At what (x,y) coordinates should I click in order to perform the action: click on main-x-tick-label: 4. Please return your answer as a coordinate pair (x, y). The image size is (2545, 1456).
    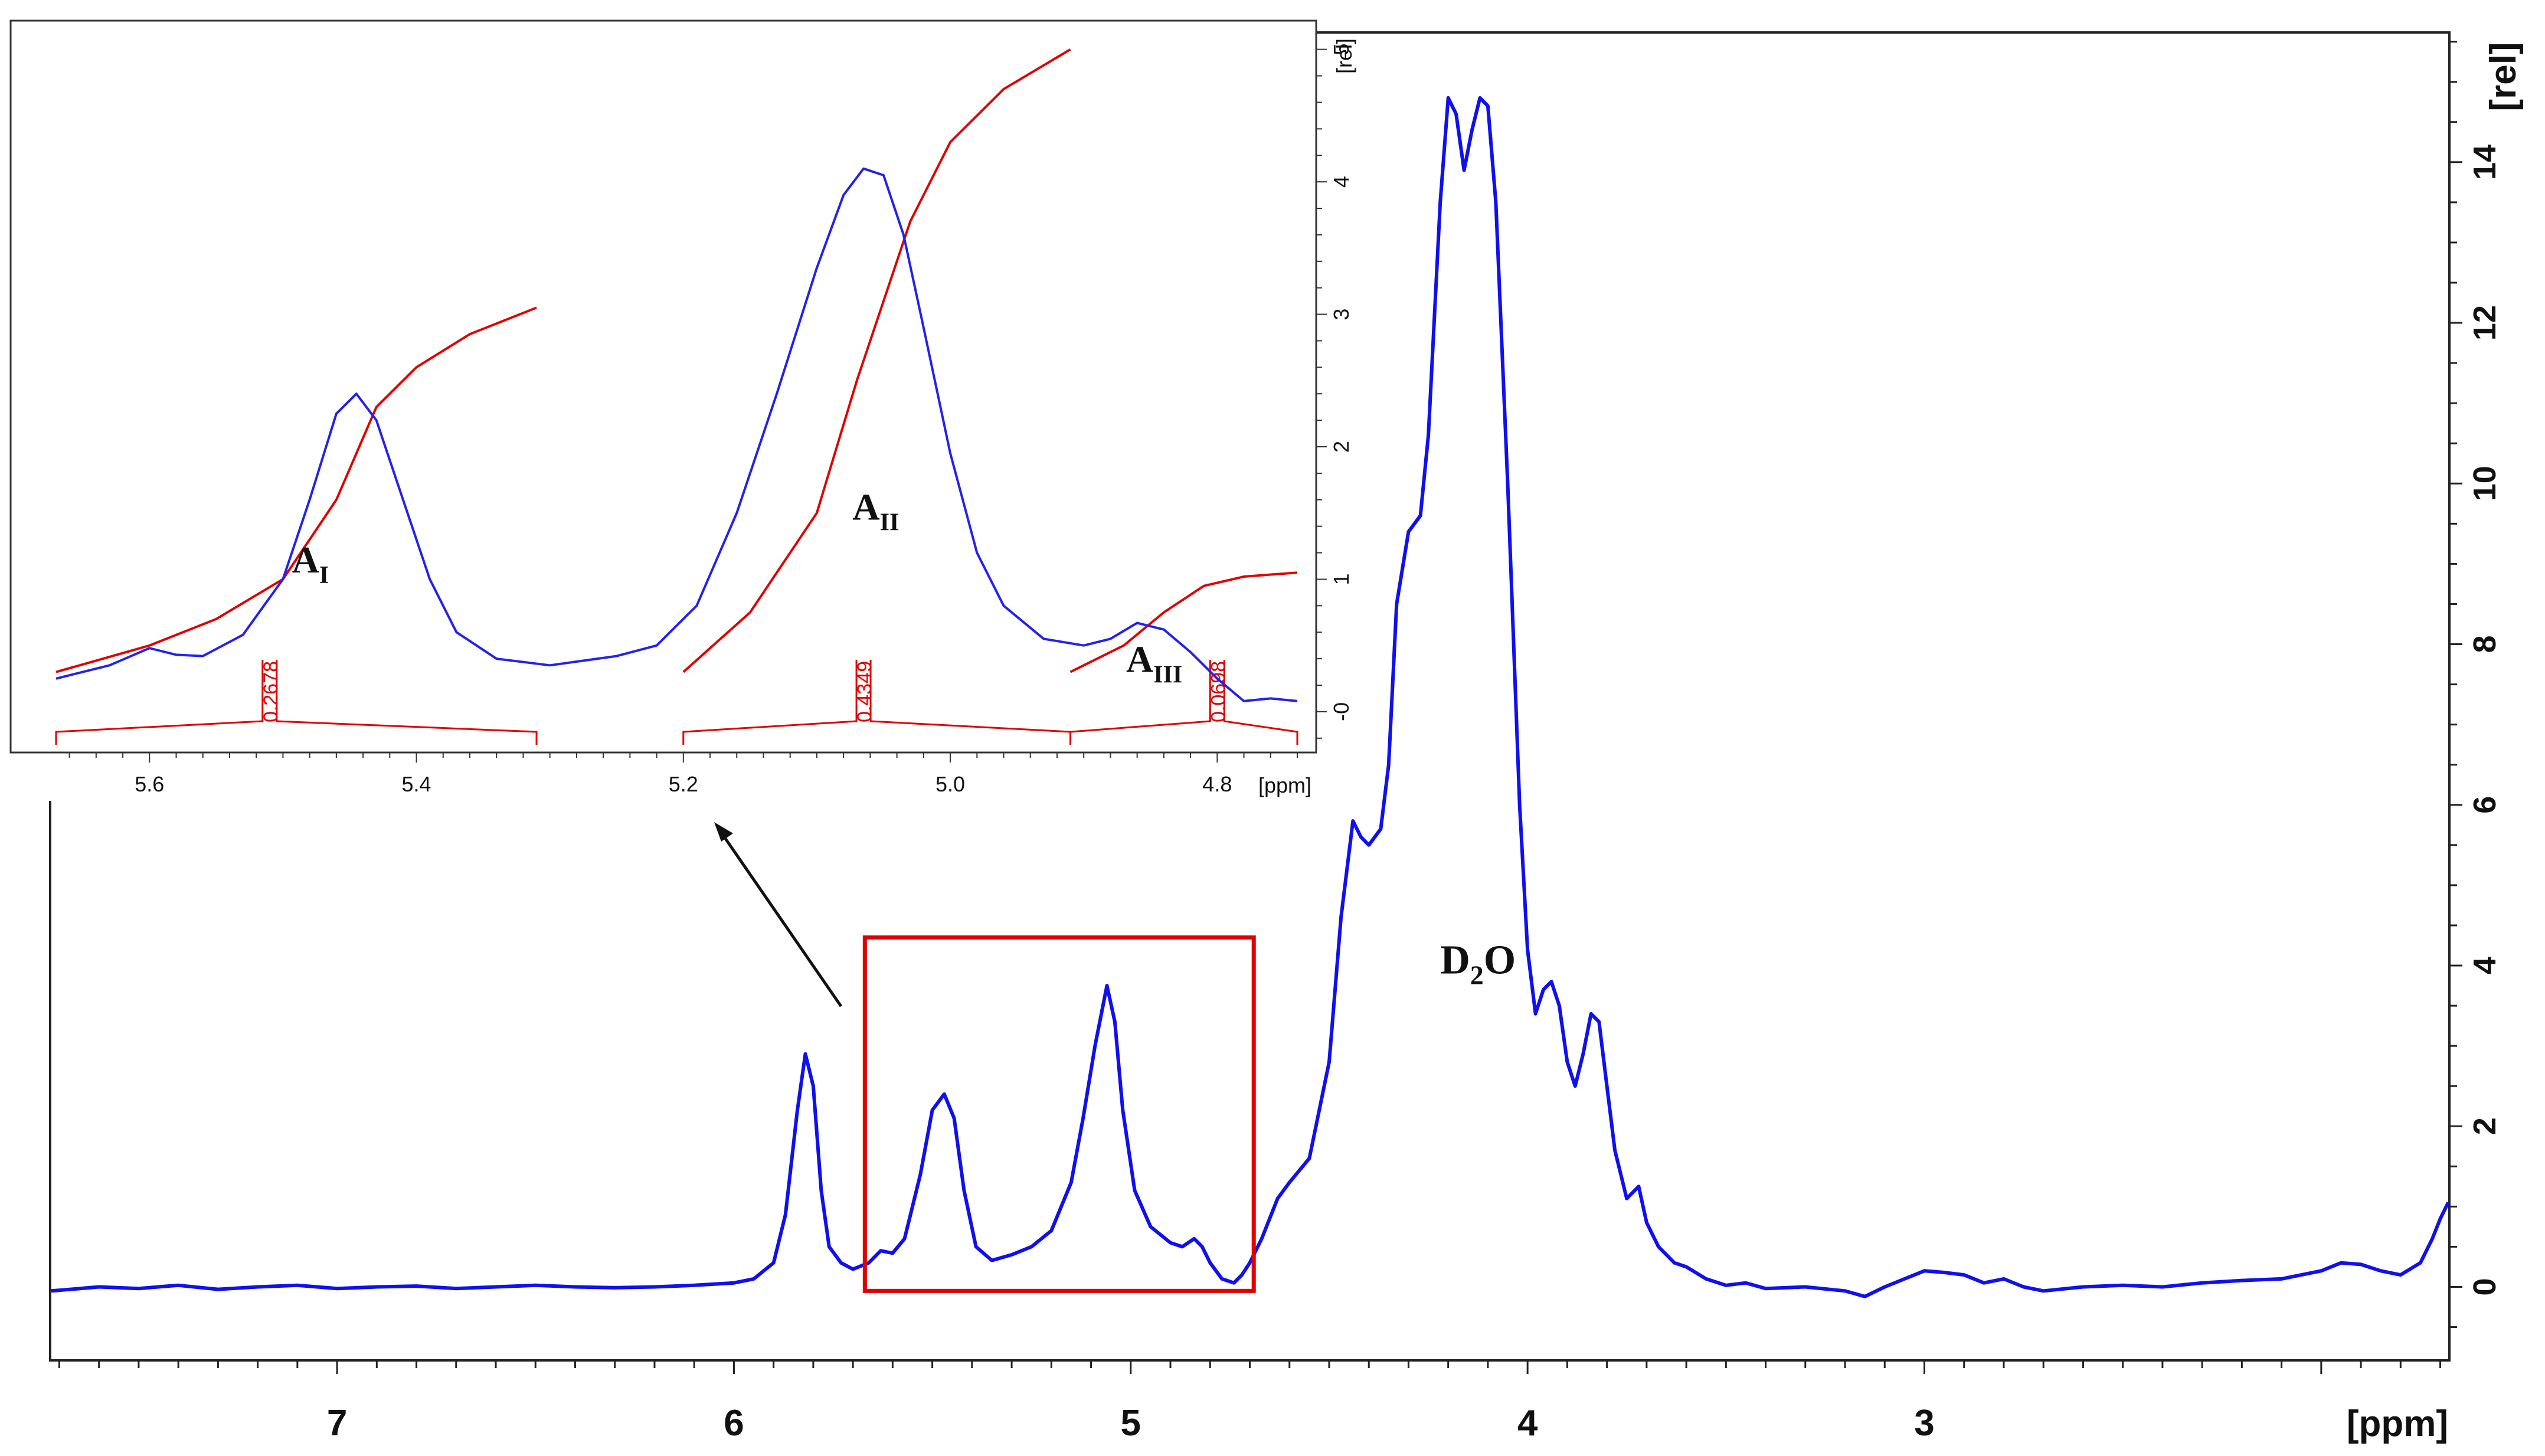
    Looking at the image, I should click on (1527, 1423).